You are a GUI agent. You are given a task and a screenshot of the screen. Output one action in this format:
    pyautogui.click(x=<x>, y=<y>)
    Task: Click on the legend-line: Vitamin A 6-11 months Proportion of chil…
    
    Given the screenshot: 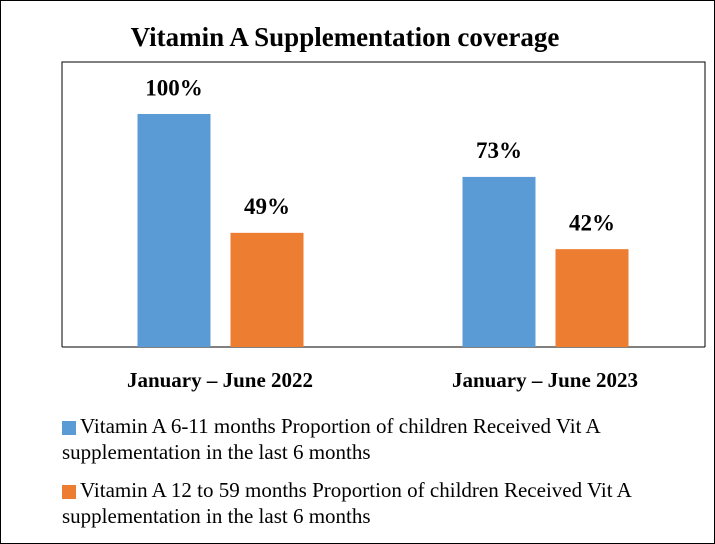 What is the action you would take?
    pyautogui.click(x=341, y=426)
    